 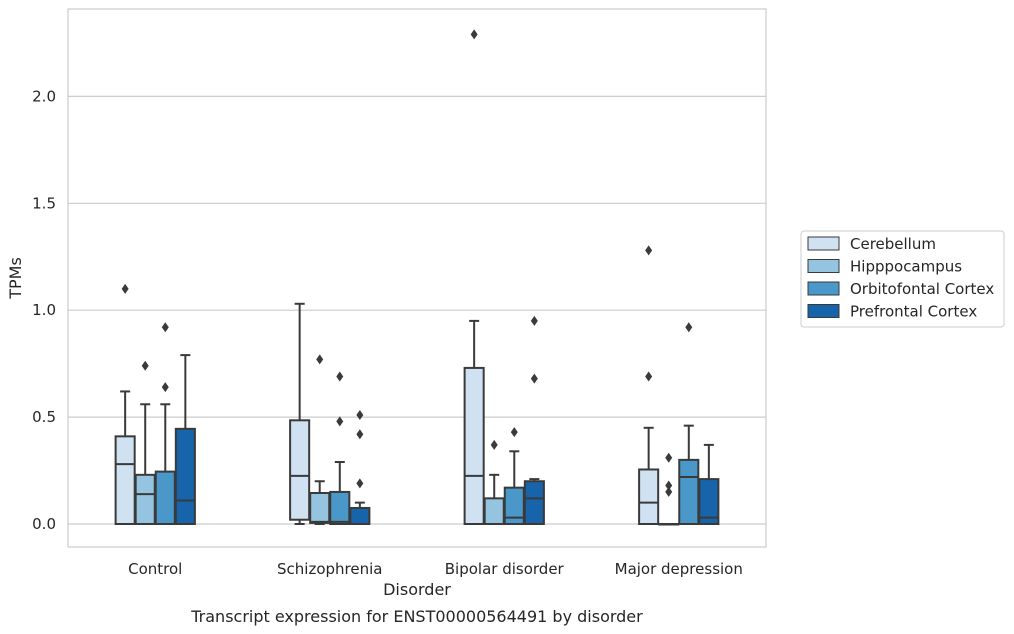 What do you see at coordinates (913, 312) in the screenshot?
I see `legend-entry-label: Prefrontal Cortex` at bounding box center [913, 312].